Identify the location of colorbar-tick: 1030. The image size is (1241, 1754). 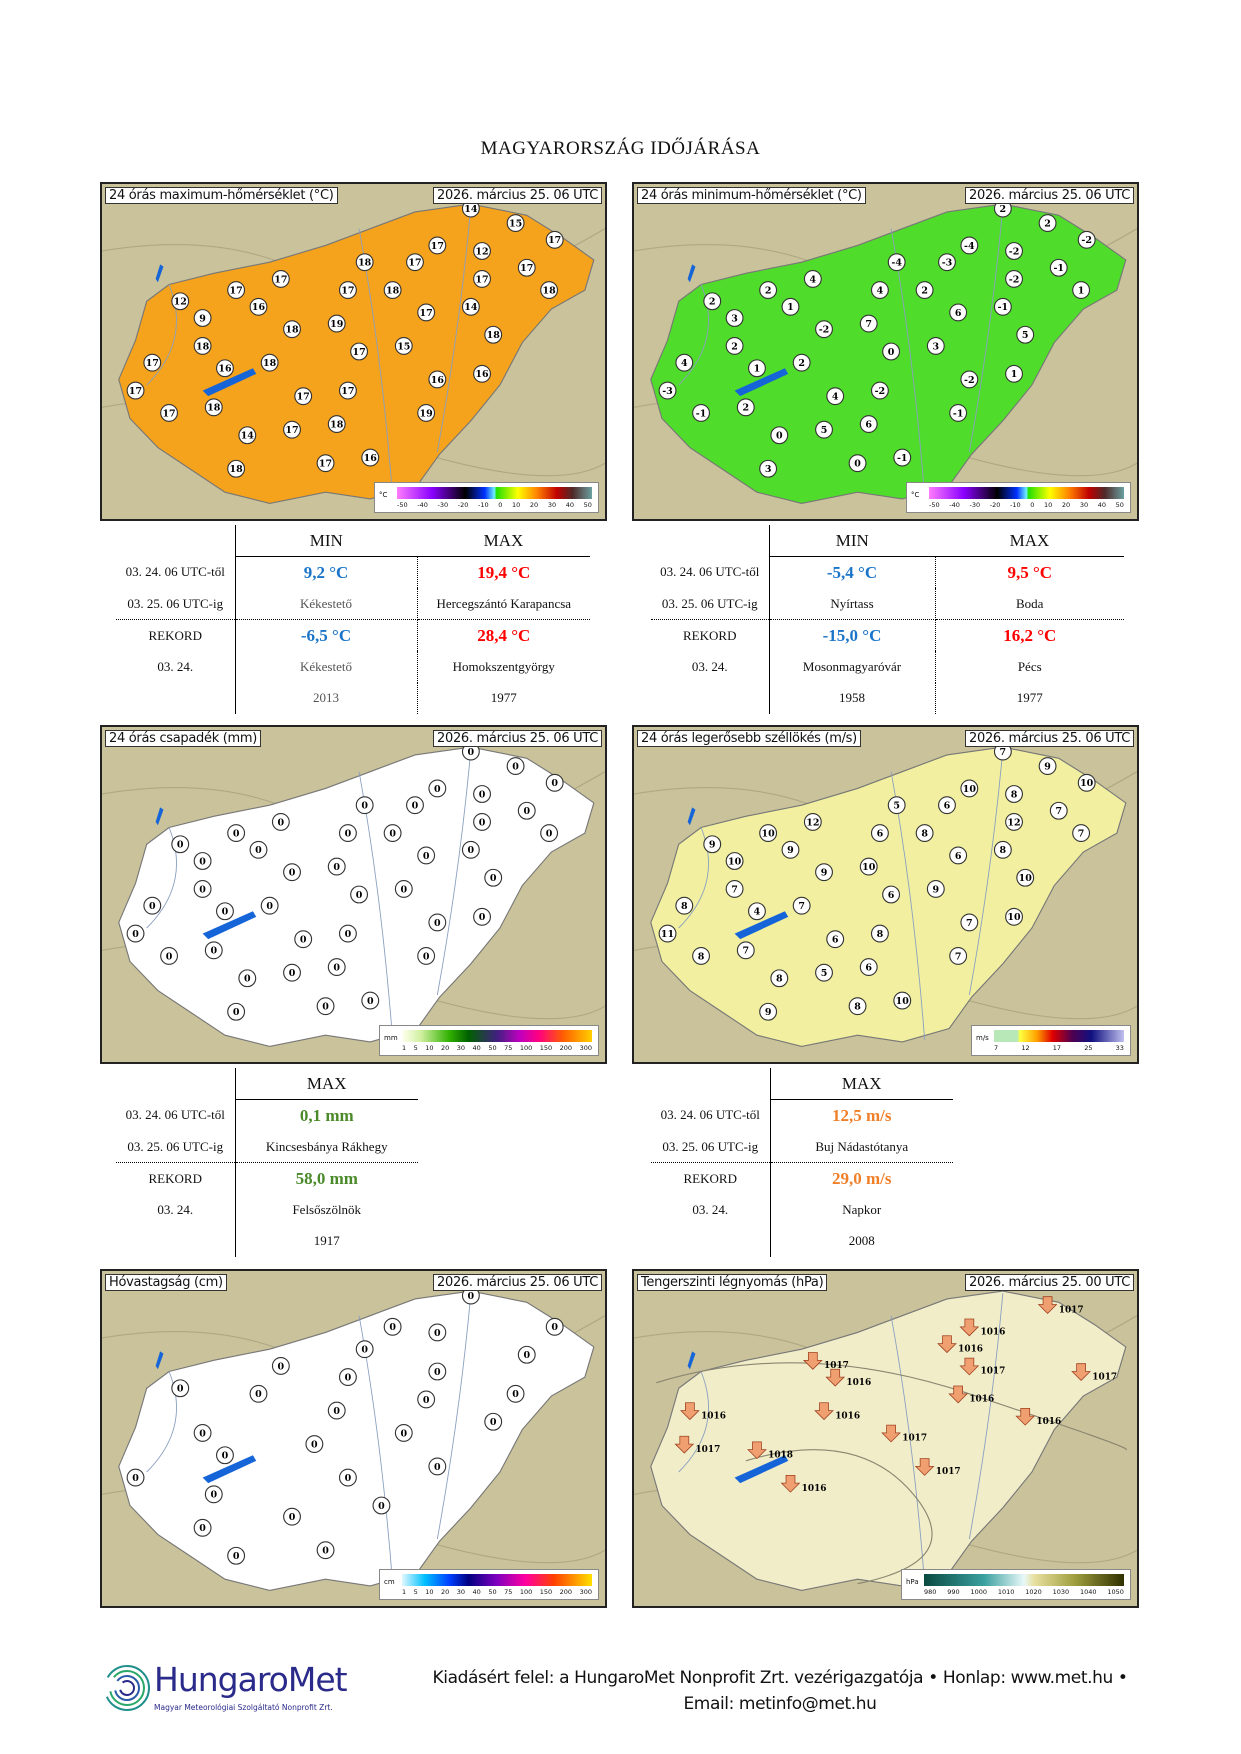
(1061, 1592).